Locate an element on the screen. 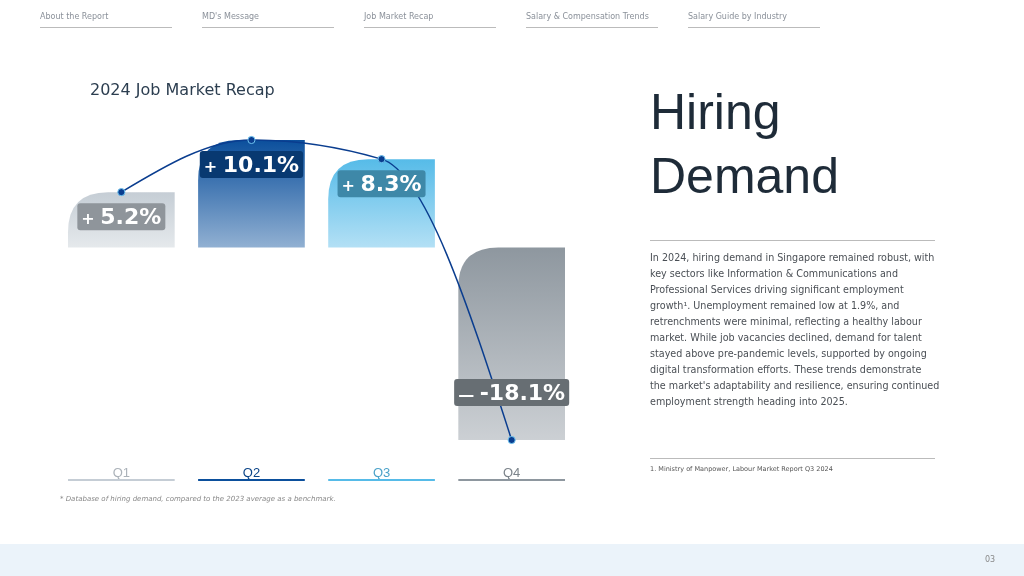 The width and height of the screenshot is (1024, 576). chart-title: 2024 Job Market Recap is located at coordinates (182, 89).